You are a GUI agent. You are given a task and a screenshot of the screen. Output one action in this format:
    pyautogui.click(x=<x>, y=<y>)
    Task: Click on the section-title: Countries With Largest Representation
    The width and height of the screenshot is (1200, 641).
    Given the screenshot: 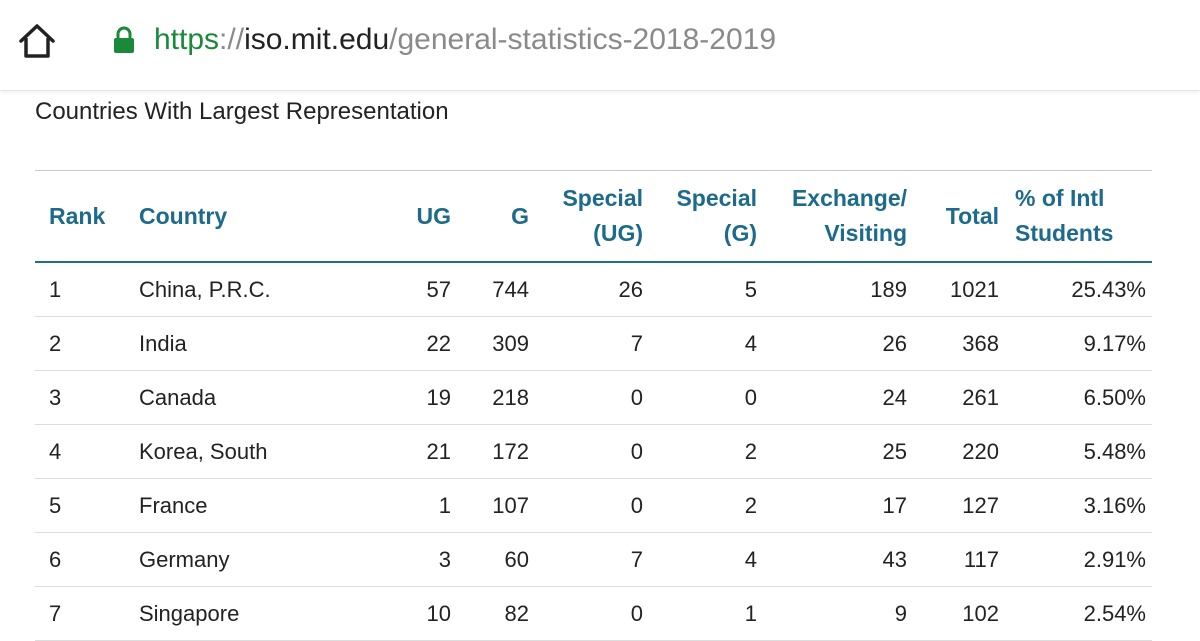 What is the action you would take?
    pyautogui.click(x=242, y=111)
    